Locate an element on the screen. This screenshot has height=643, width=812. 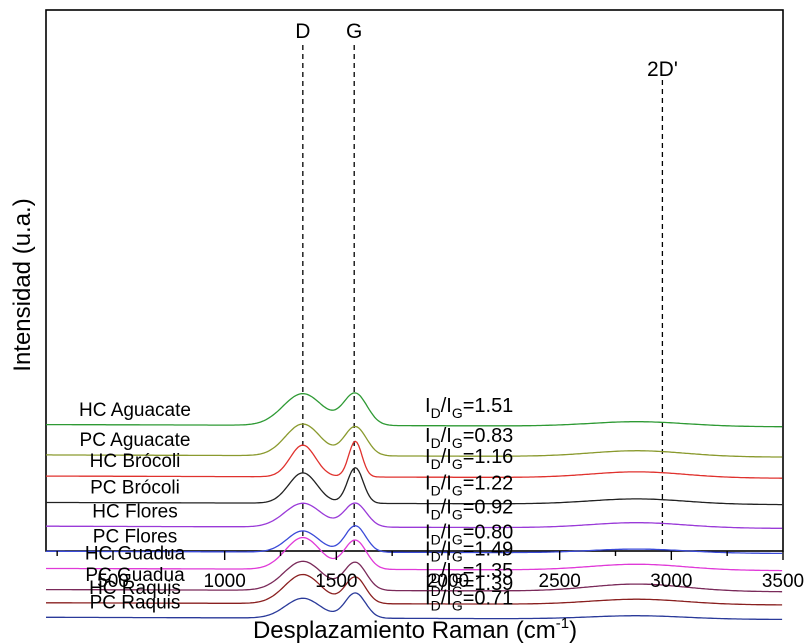
ratio-label: ID/IG=0.71 is located at coordinates (469, 600).